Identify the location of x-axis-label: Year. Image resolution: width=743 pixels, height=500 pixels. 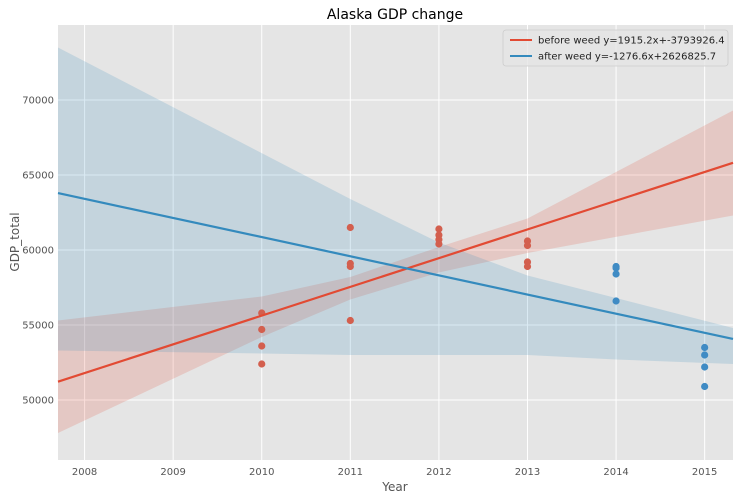
(394, 487).